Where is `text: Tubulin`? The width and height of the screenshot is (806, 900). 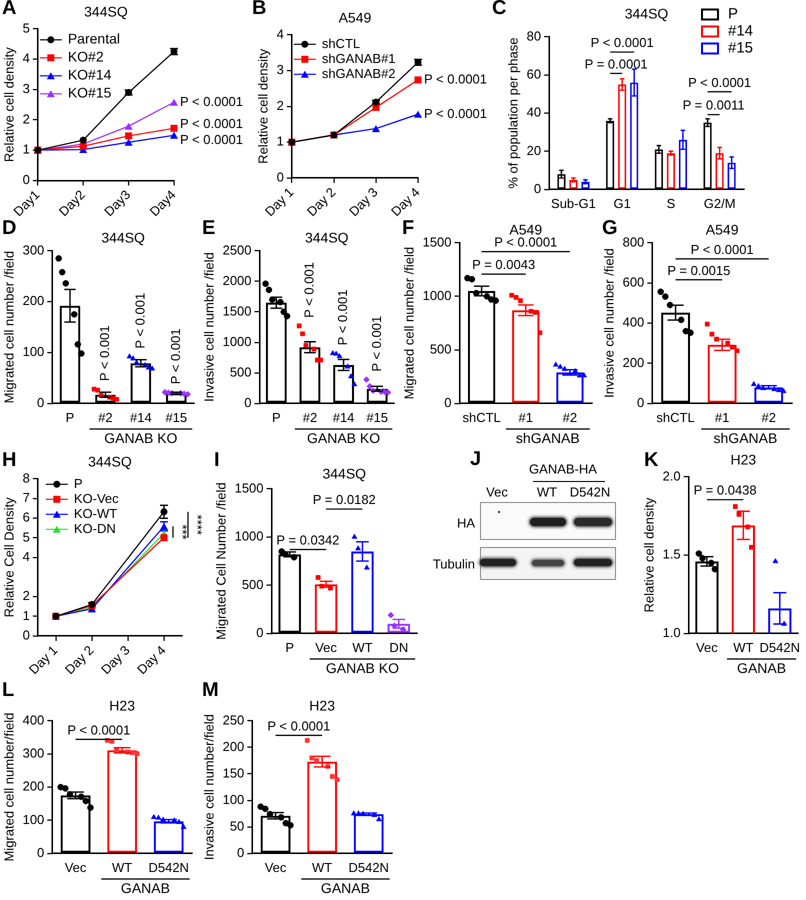 text: Tubulin is located at coordinates (453, 564).